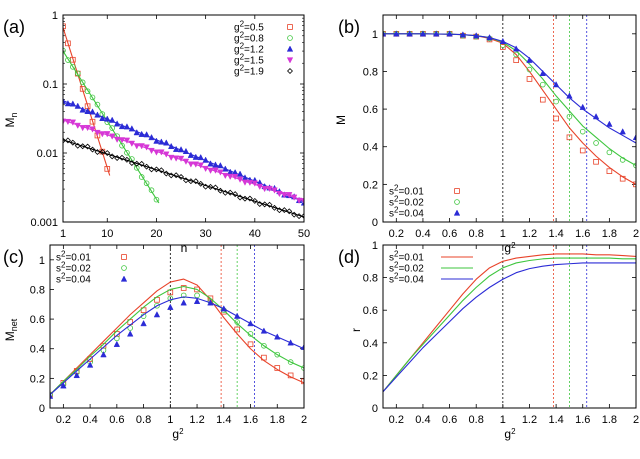  Describe the element at coordinates (249, 71) in the screenshot. I see `legend-label: g2=1.9` at that location.